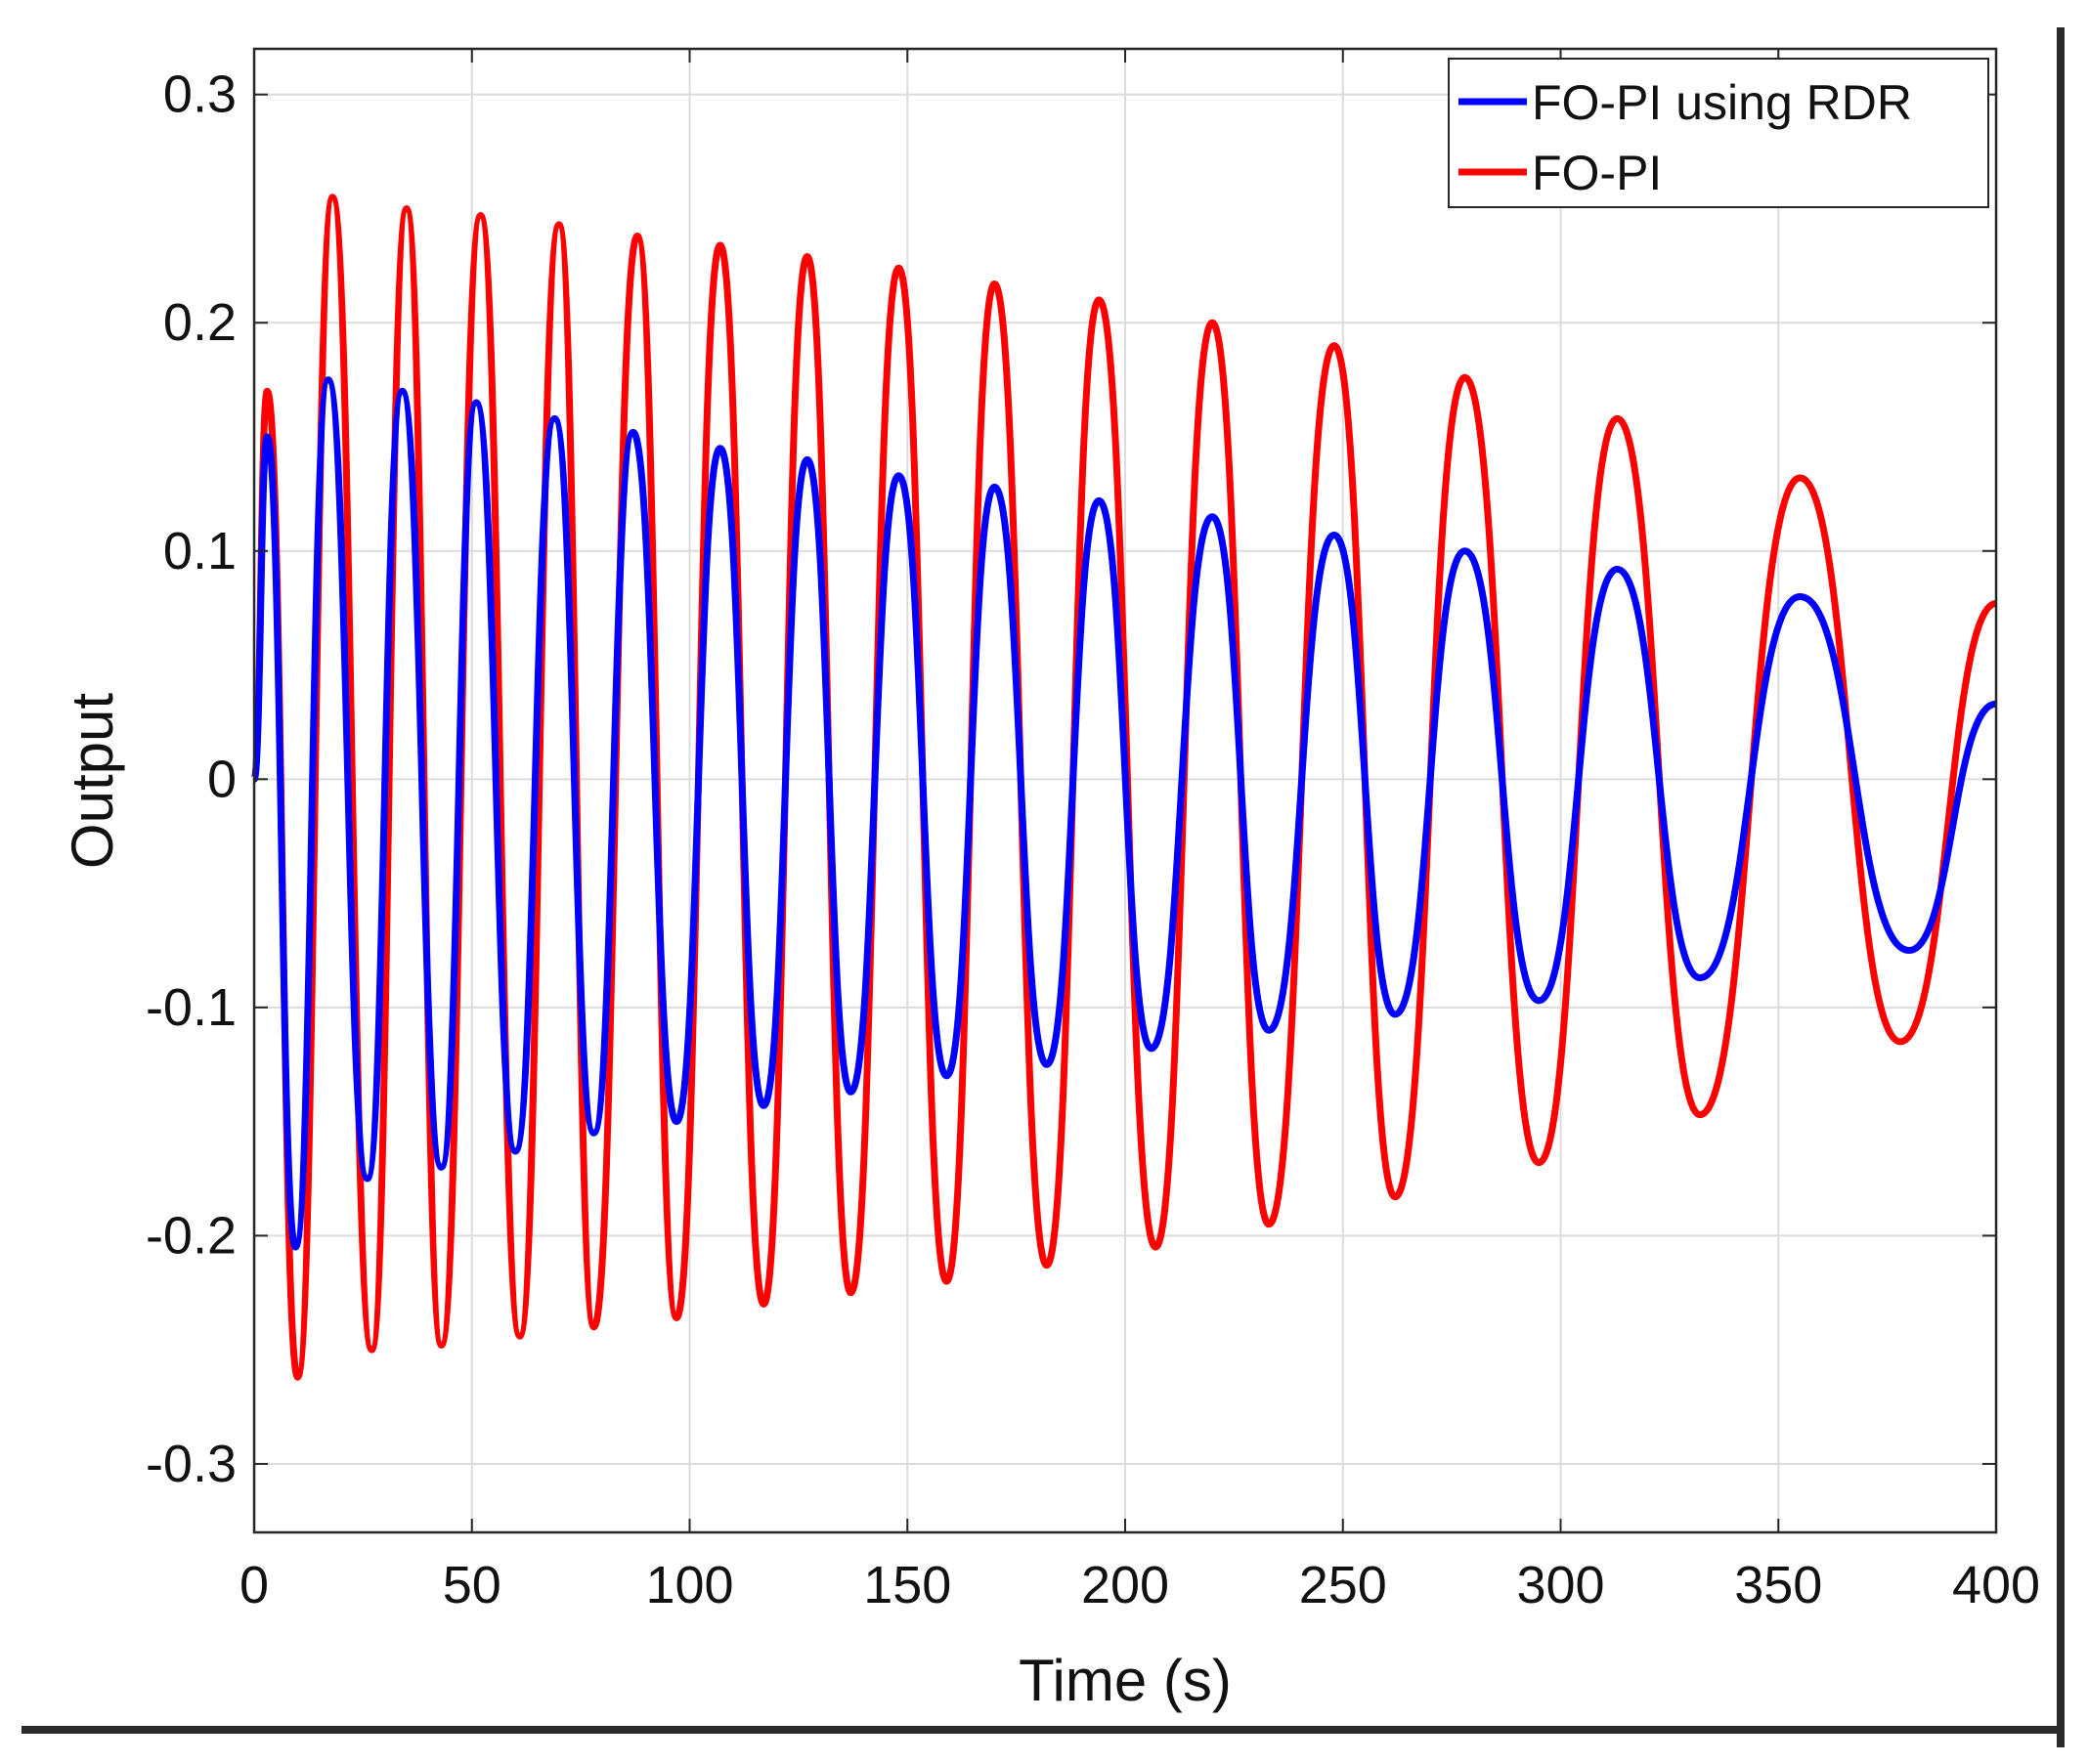 This screenshot has height=1764, width=2088. I want to click on y-tick-label: 0.3, so click(200, 94).